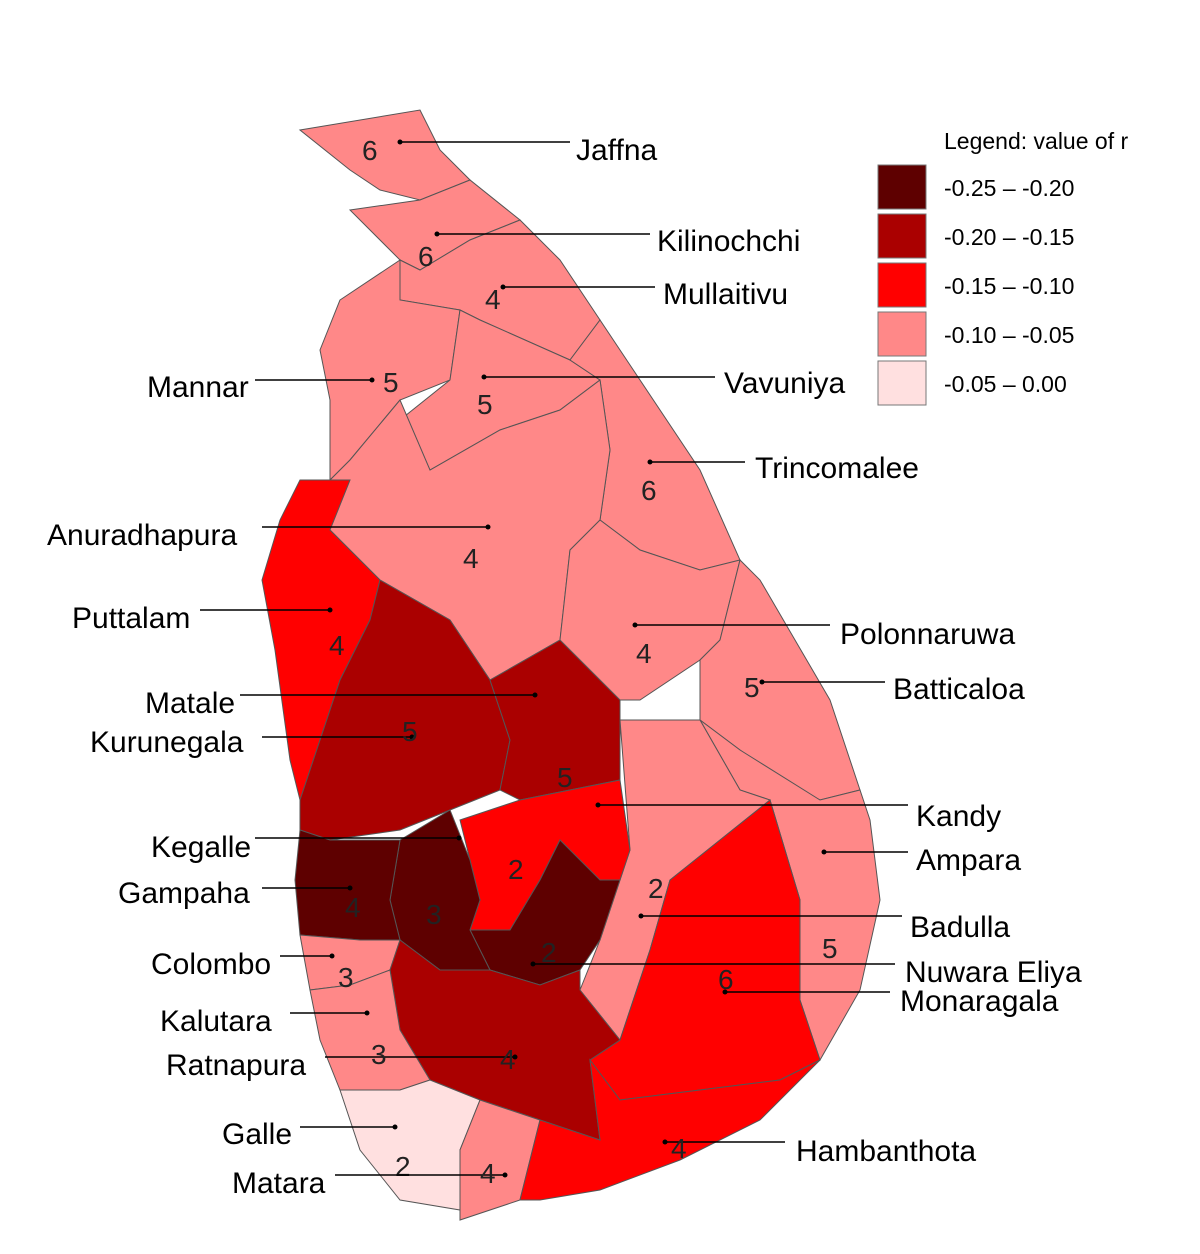 The height and width of the screenshot is (1254, 1200). Describe the element at coordinates (993, 972) in the screenshot. I see `district-label-nuwara-eliya: Nuwara Eliya` at that location.